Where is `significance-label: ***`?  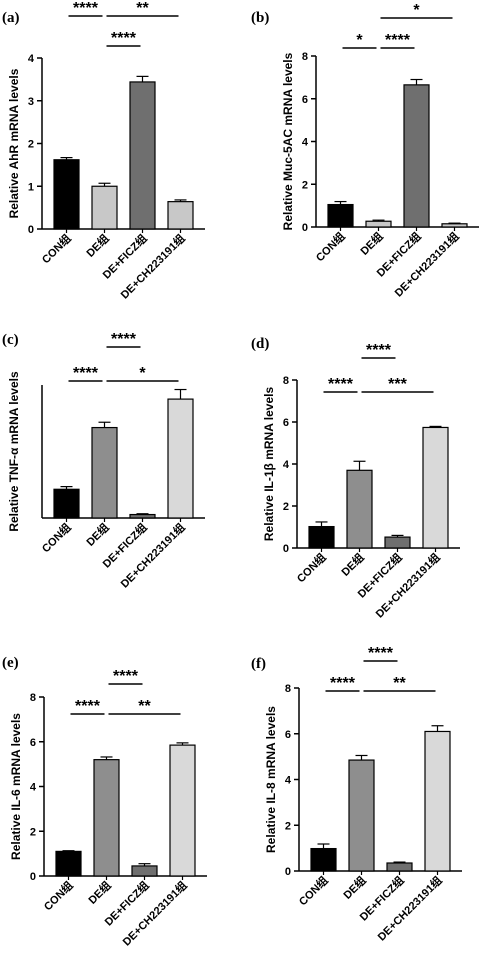 significance-label: *** is located at coordinates (397, 384).